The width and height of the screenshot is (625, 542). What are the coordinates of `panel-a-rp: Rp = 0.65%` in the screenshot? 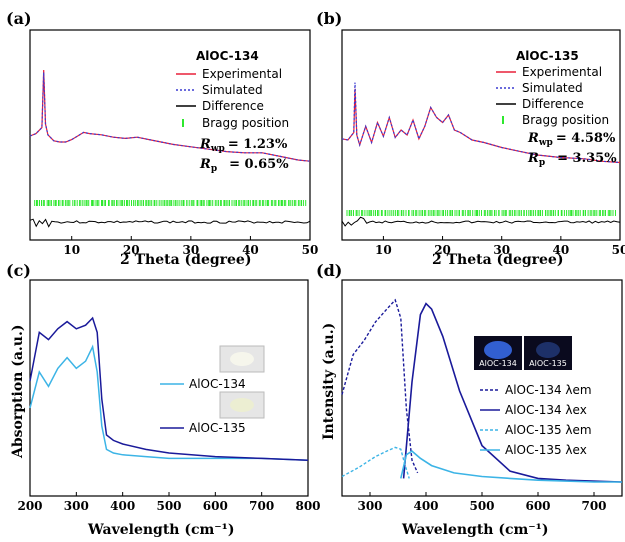 It's located at (244, 165).